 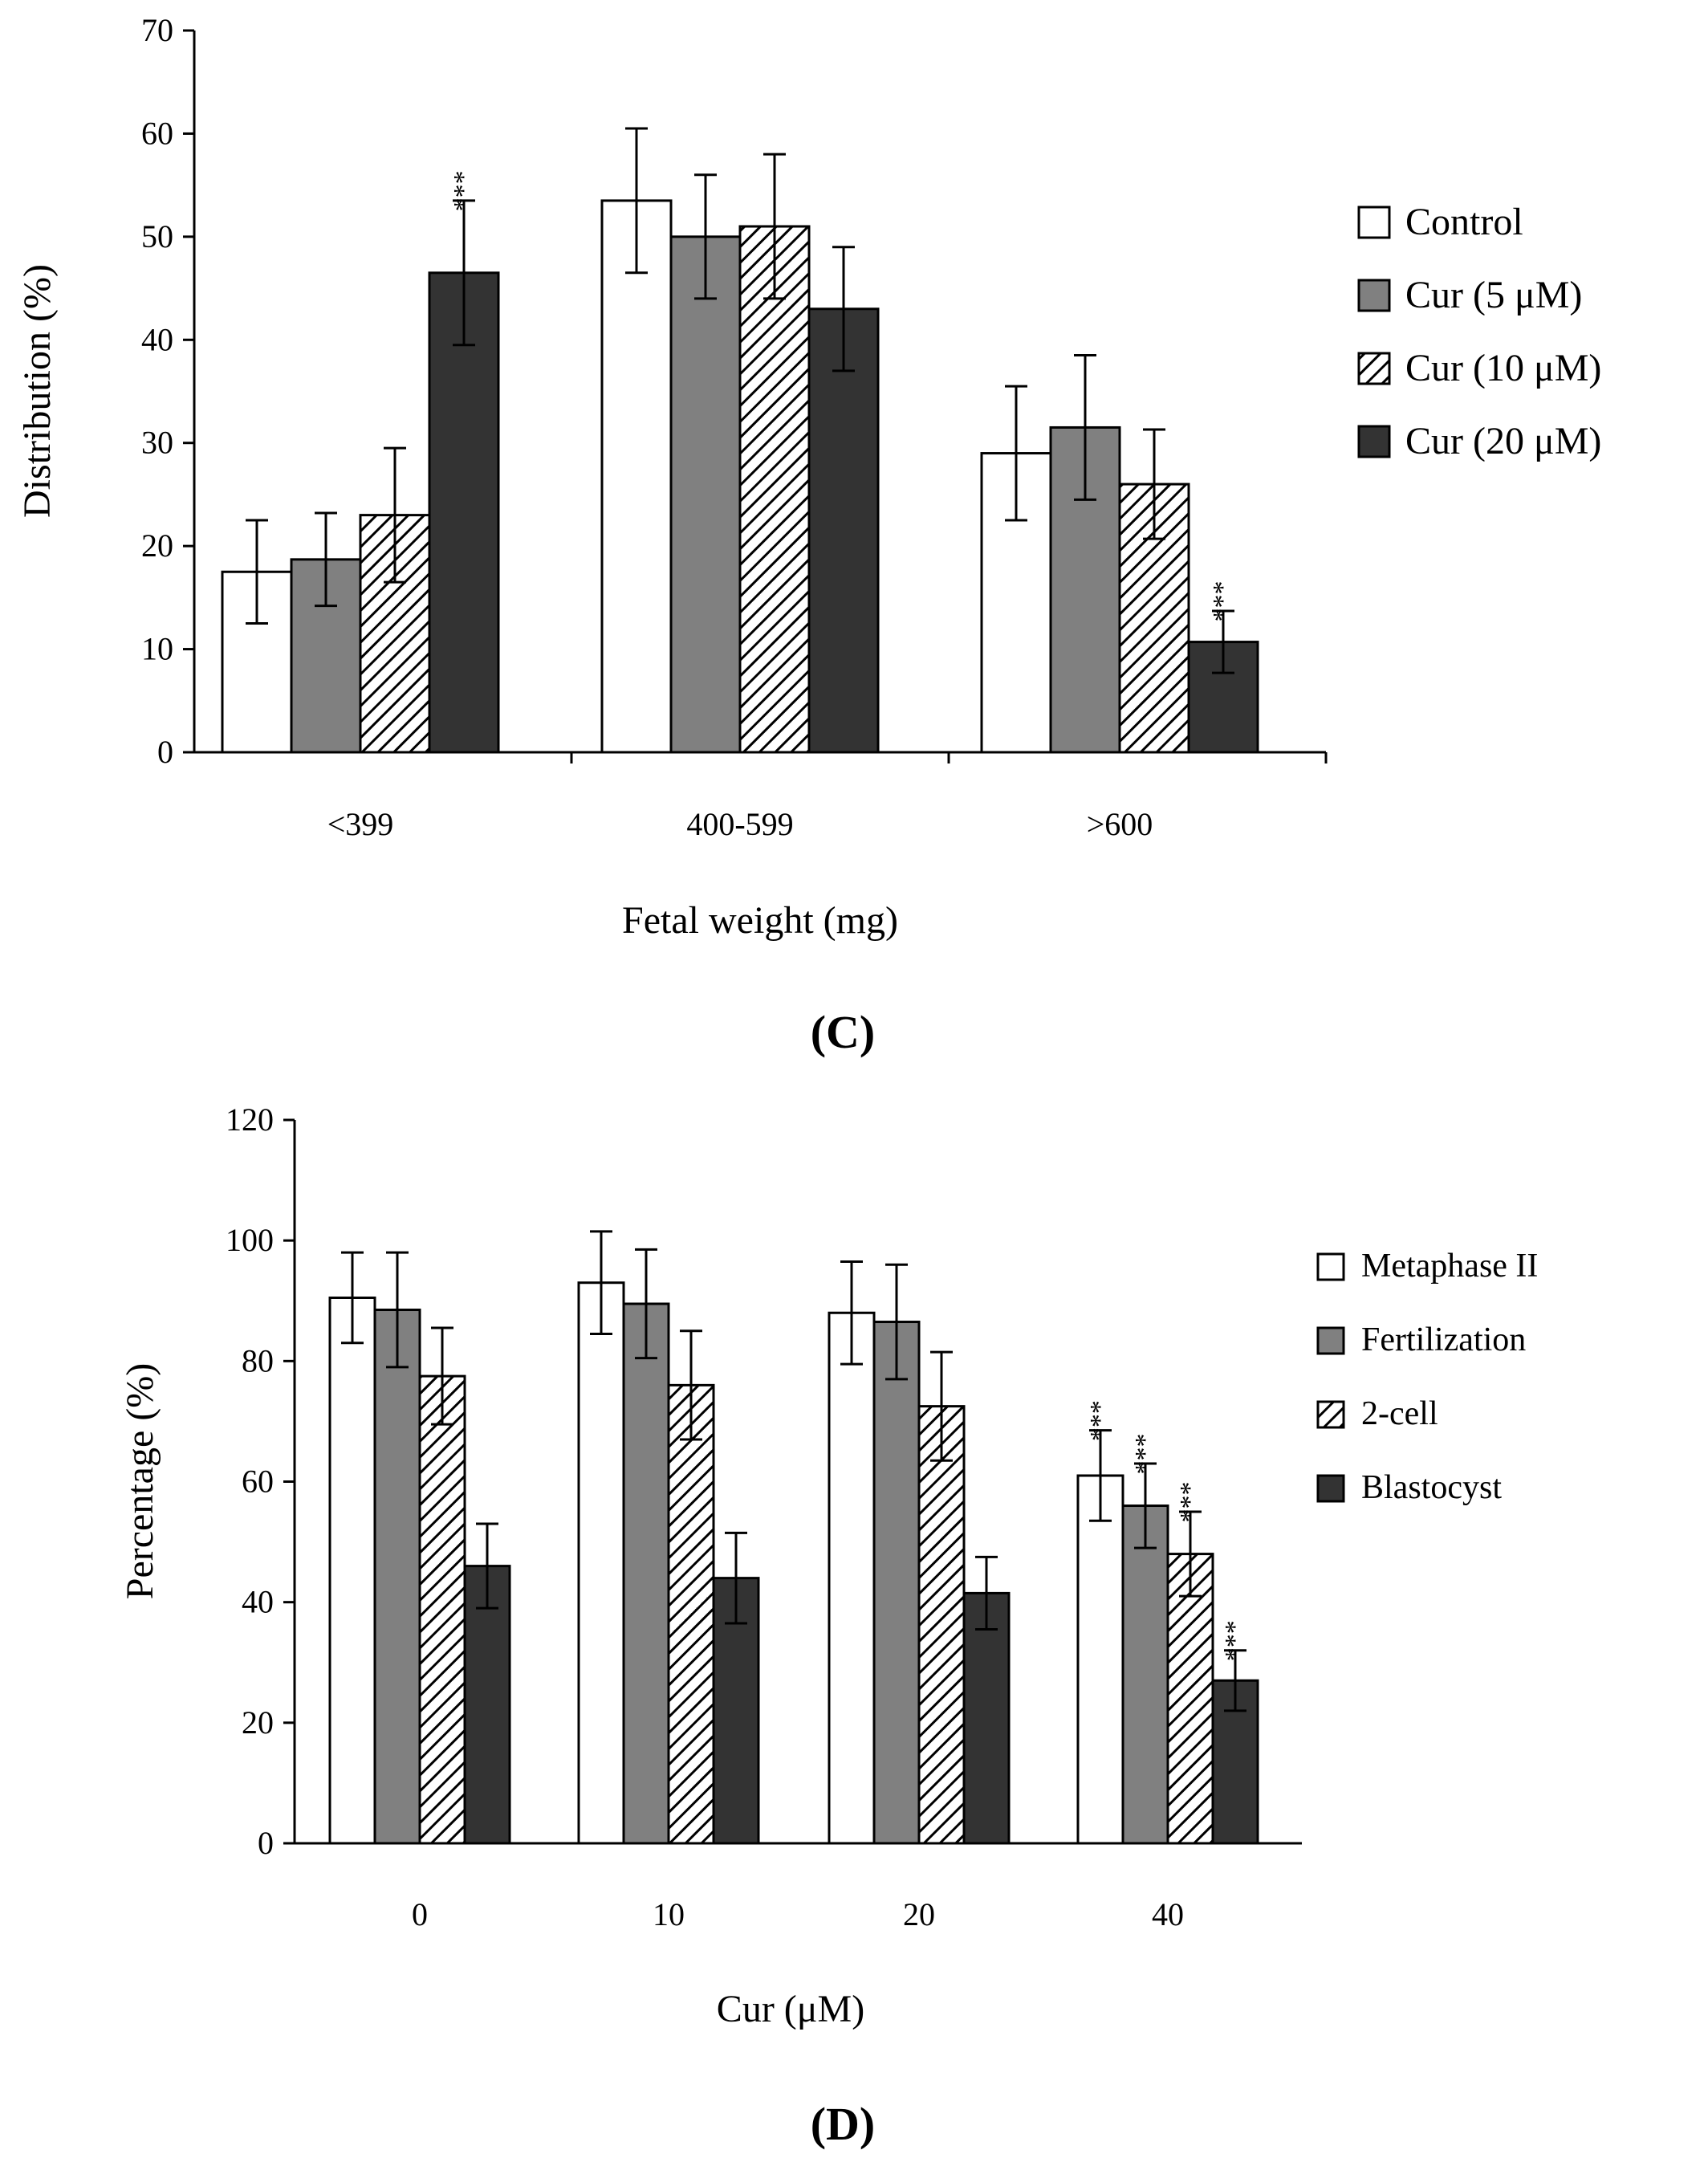 What do you see at coordinates (140, 1481) in the screenshot?
I see `chart-d-y-axis-title: Percentage (%)` at bounding box center [140, 1481].